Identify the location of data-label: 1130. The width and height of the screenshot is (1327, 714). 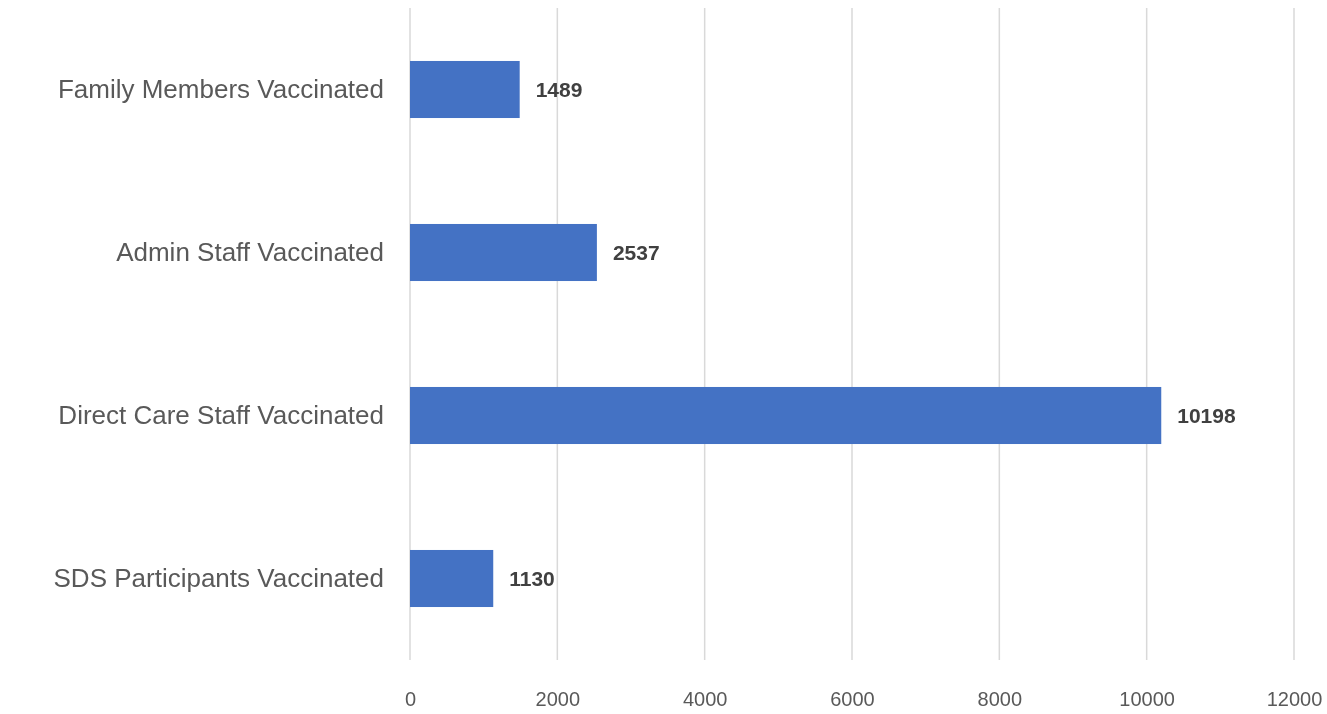
(532, 578).